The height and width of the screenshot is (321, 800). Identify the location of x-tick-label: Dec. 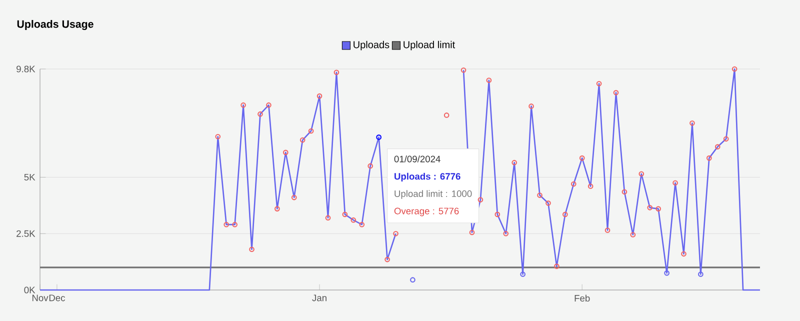
(57, 298).